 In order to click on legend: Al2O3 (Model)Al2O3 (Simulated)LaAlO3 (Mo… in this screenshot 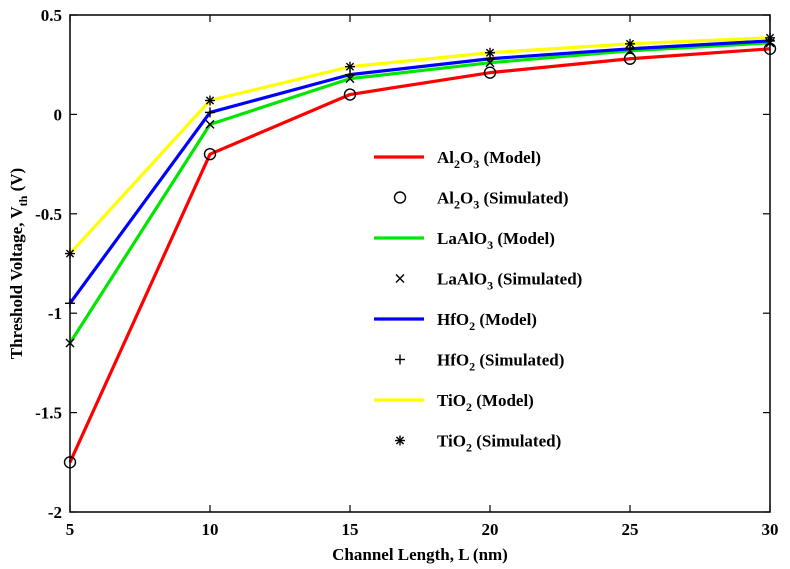, I will do `click(478, 301)`.